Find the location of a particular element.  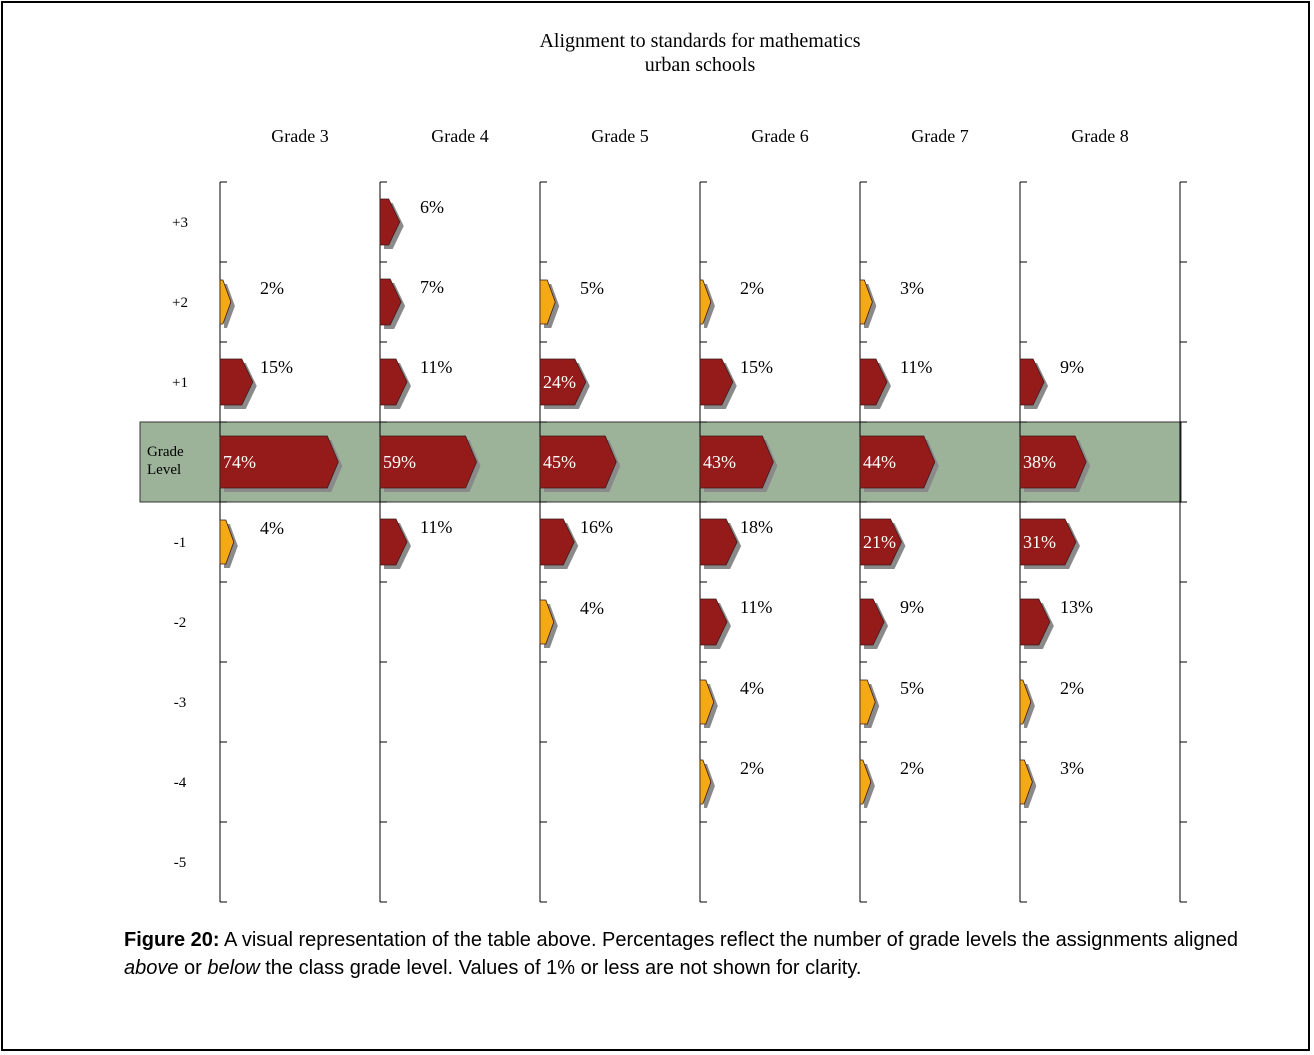

caption-em-above: above is located at coordinates (151, 968).